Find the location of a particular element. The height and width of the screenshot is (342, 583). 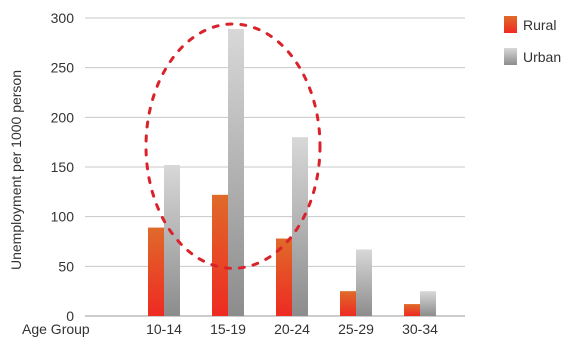

x-tick-label: 25-29 is located at coordinates (356, 329).